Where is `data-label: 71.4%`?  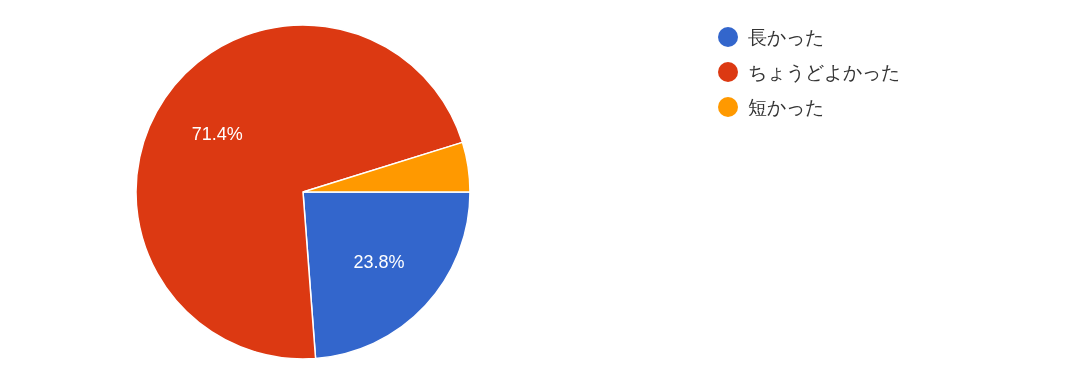
data-label: 71.4% is located at coordinates (217, 133).